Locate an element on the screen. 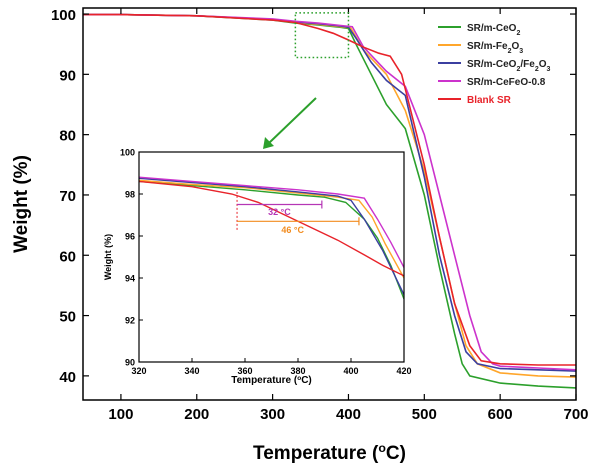 This screenshot has height=469, width=595. legend-label: SR/m-CeO2/Fe2O3 is located at coordinates (509, 66).